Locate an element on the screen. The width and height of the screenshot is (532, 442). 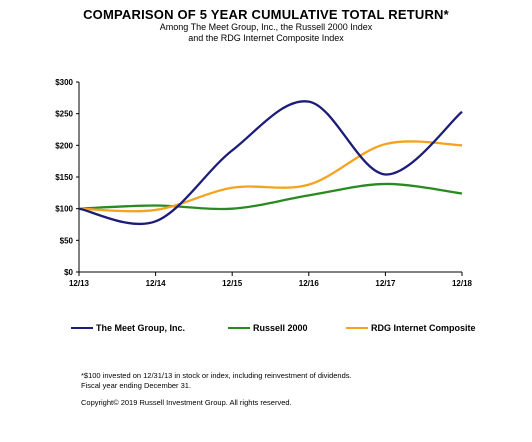
y-tick-label: $200 is located at coordinates (64, 145).